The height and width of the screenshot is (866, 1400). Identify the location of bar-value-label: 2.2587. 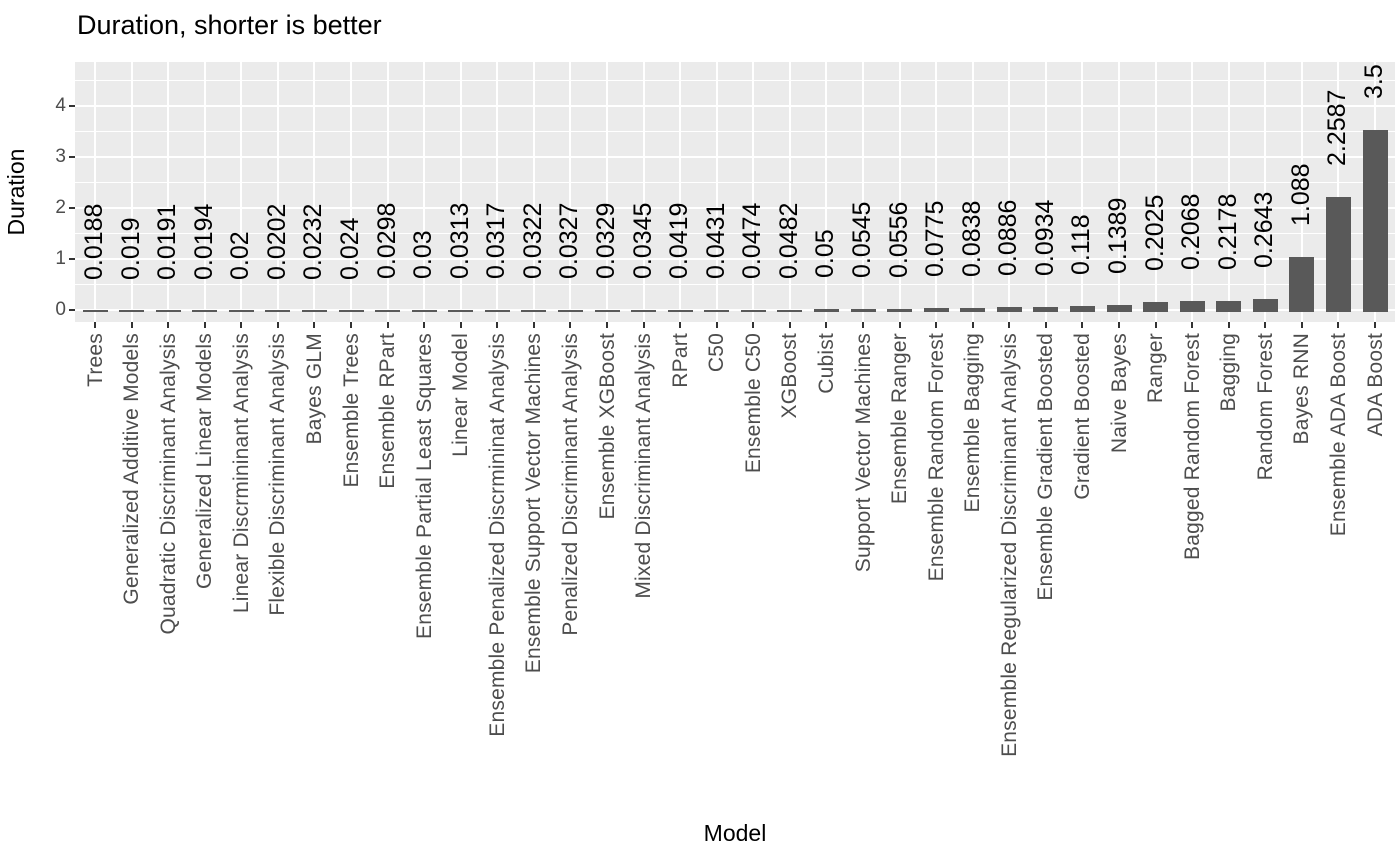
(1337, 127).